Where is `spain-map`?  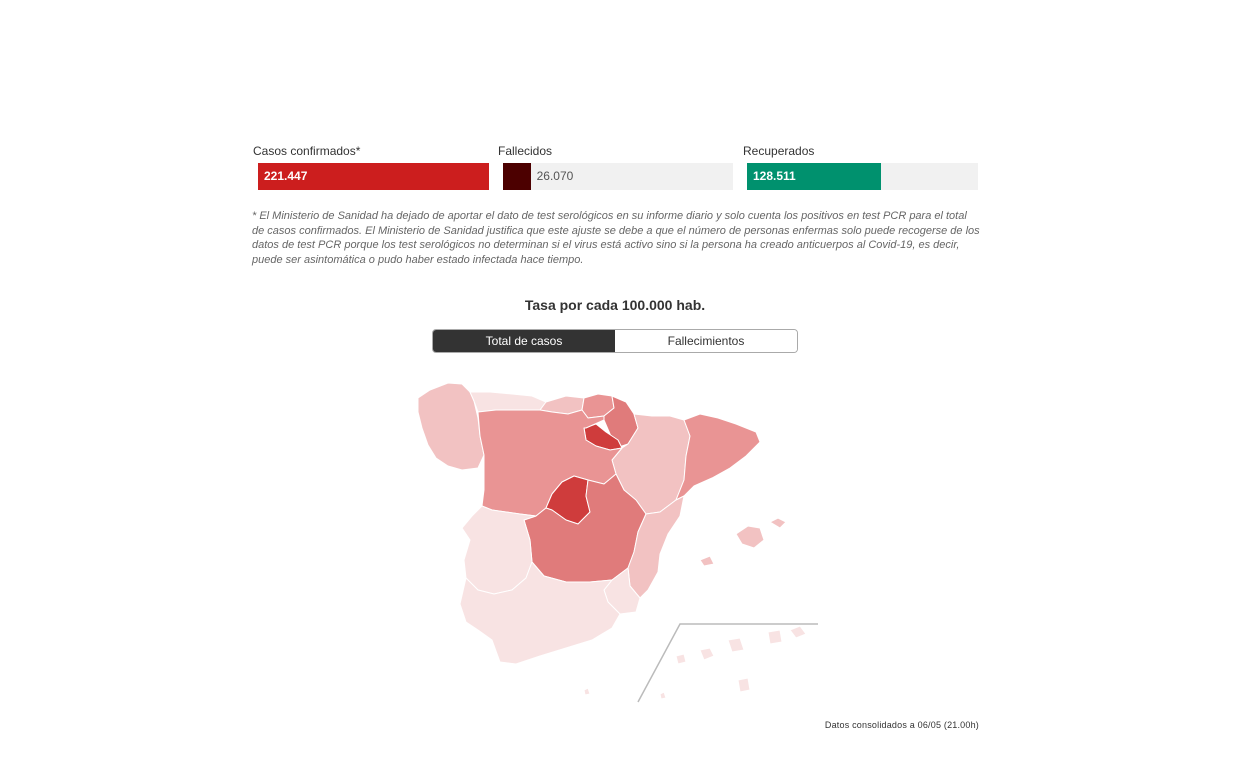
spain-map is located at coordinates (617, 542).